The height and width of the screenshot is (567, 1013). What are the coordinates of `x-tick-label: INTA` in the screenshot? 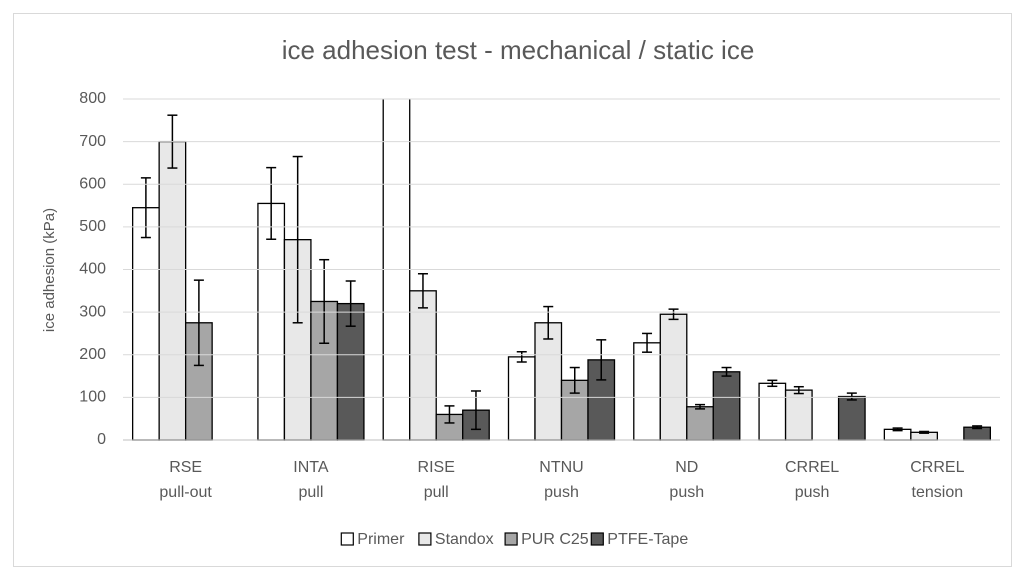 It's located at (311, 467).